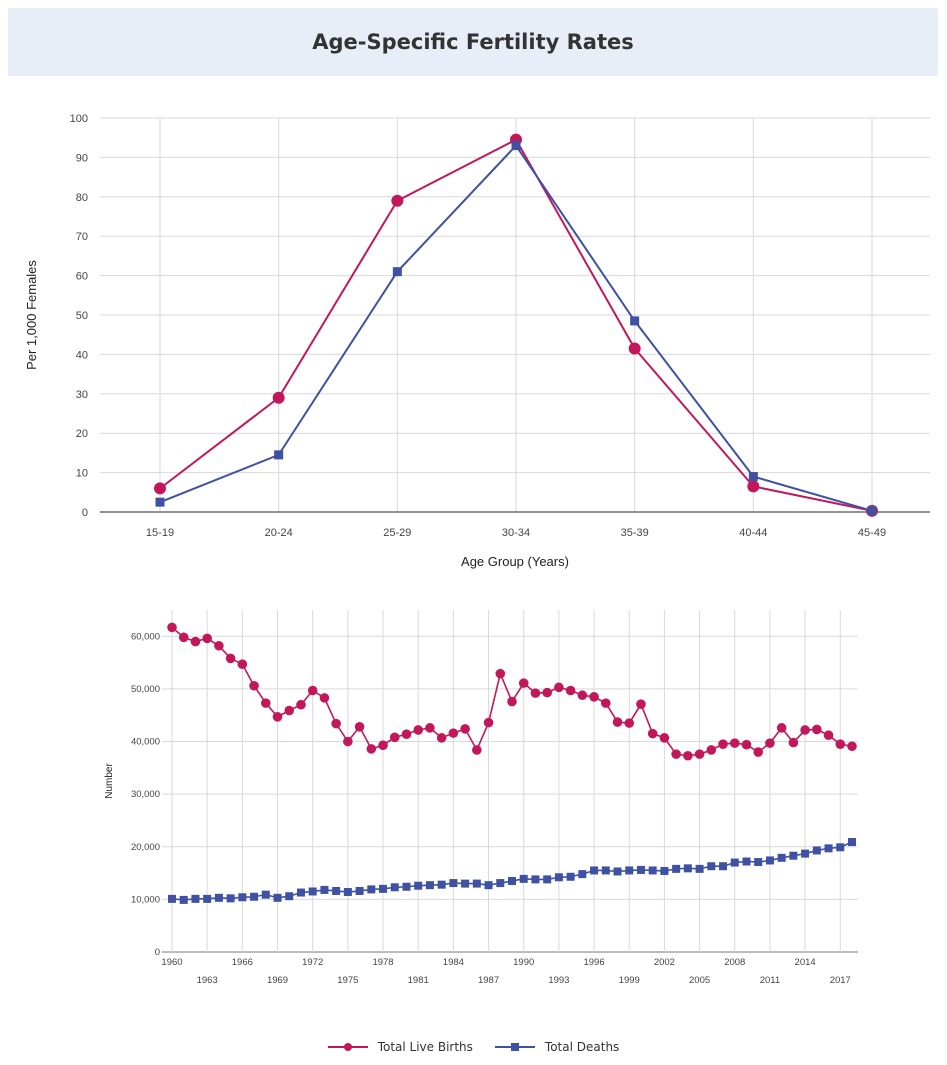 This screenshot has width=947, height=1065. Describe the element at coordinates (516, 533) in the screenshot. I see `x-tick-label: 30-34` at that location.